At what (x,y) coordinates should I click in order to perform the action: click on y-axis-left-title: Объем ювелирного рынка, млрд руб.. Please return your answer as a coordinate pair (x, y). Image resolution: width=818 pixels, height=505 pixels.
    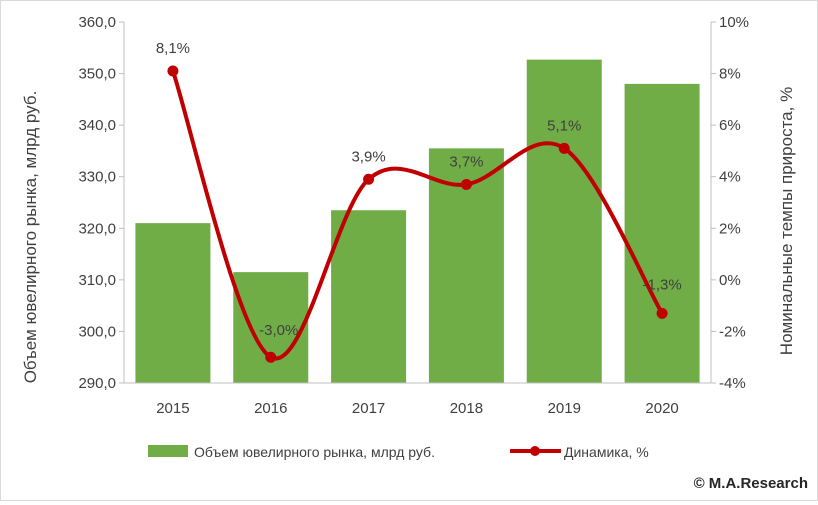
    Looking at the image, I should click on (30, 237).